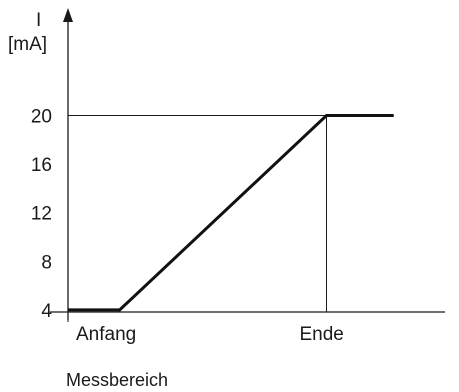  What do you see at coordinates (41, 117) in the screenshot?
I see `y-tick-label-20: 20` at bounding box center [41, 117].